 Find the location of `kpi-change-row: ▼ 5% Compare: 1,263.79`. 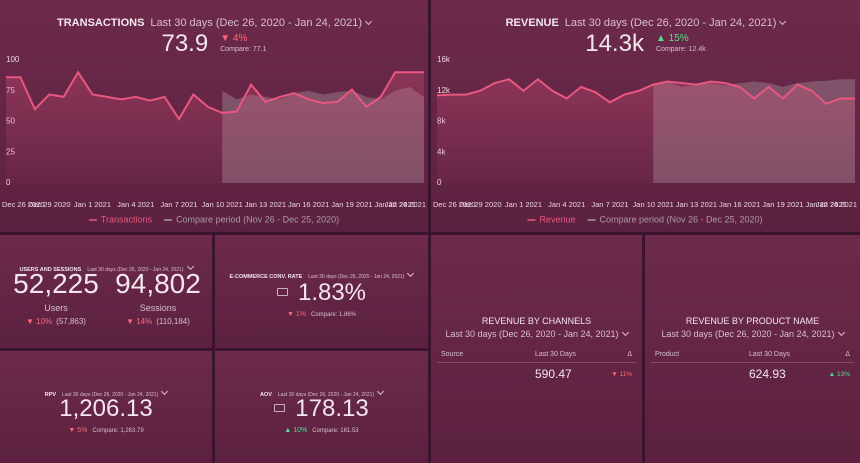

kpi-change-row: ▼ 5% Compare: 1,263.79 is located at coordinates (106, 430).